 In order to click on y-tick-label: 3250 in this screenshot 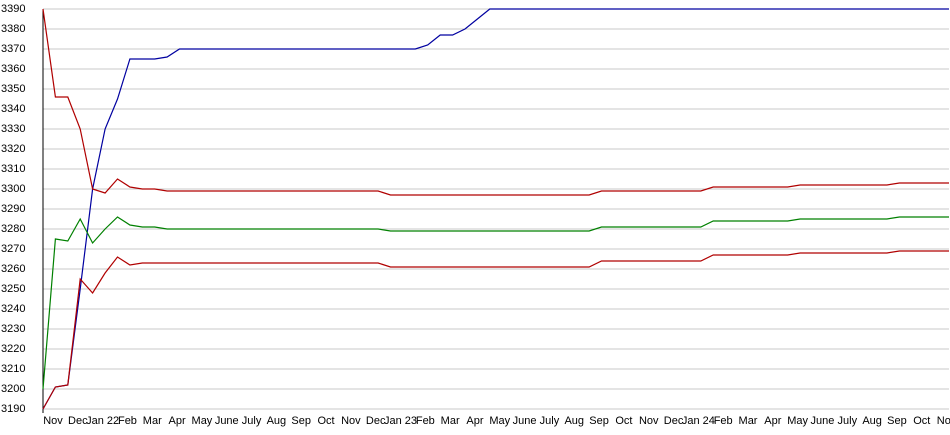, I will do `click(13, 289)`.